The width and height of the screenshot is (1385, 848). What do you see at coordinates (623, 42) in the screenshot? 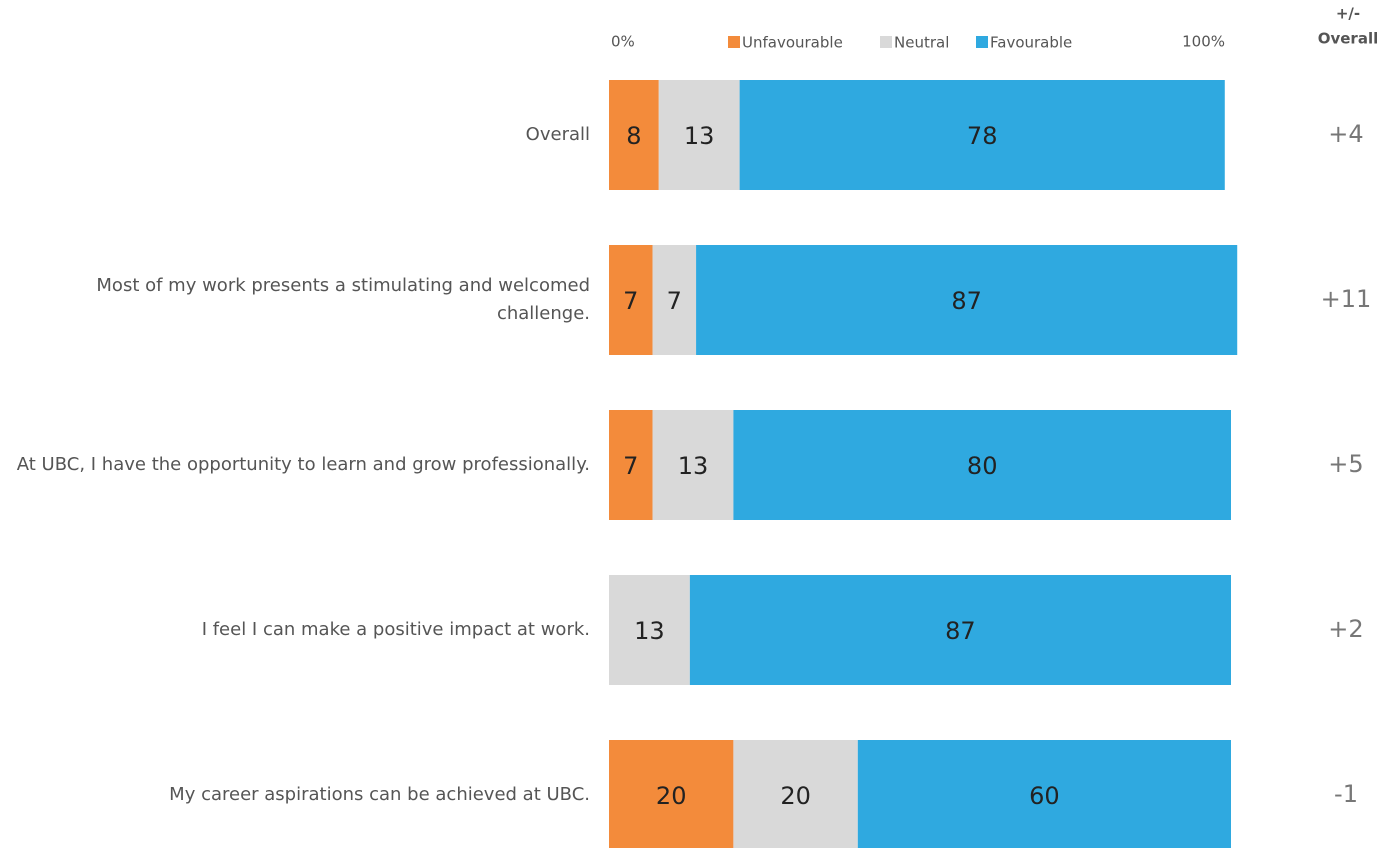
I see `x-tick-label: 0%` at bounding box center [623, 42].